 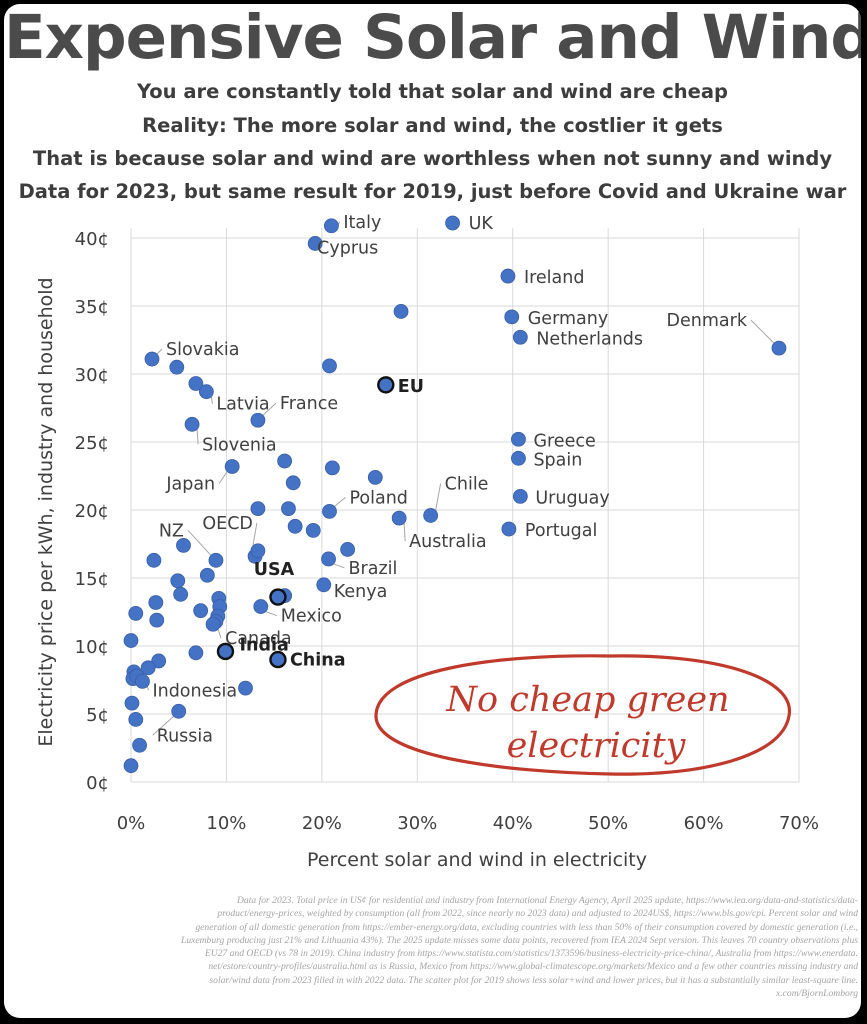 What do you see at coordinates (206, 392) in the screenshot?
I see `point-latvia` at bounding box center [206, 392].